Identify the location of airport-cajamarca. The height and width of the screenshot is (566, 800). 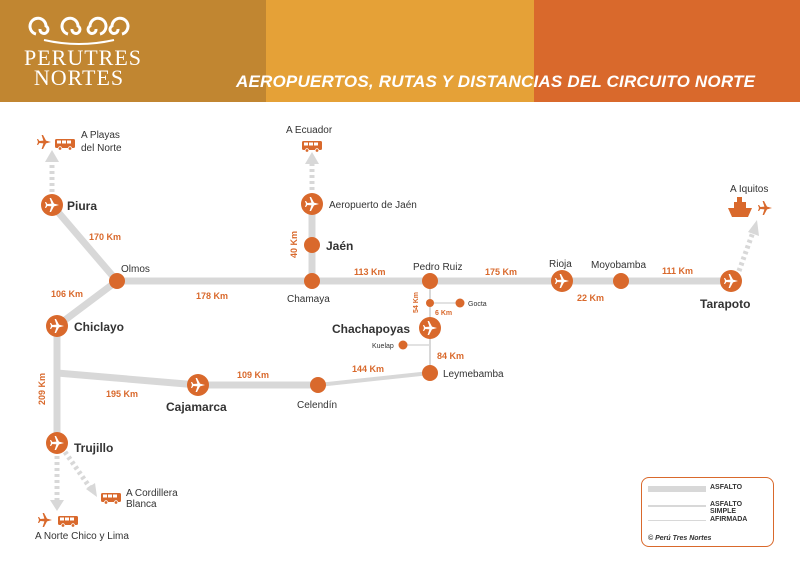
(198, 385).